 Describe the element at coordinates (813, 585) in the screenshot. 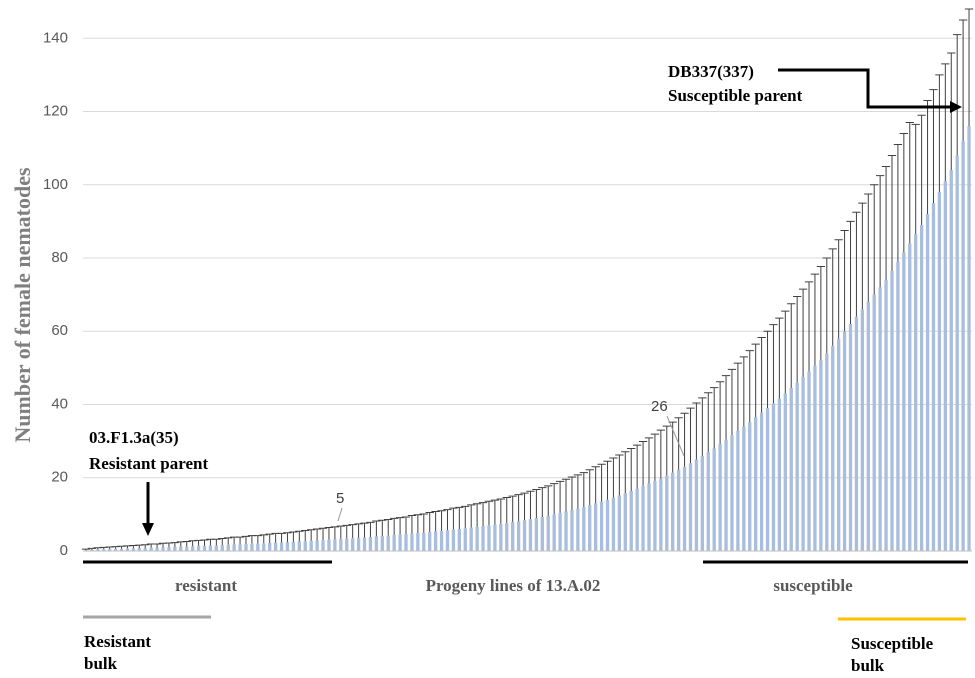

I see `group-label: susceptible` at that location.